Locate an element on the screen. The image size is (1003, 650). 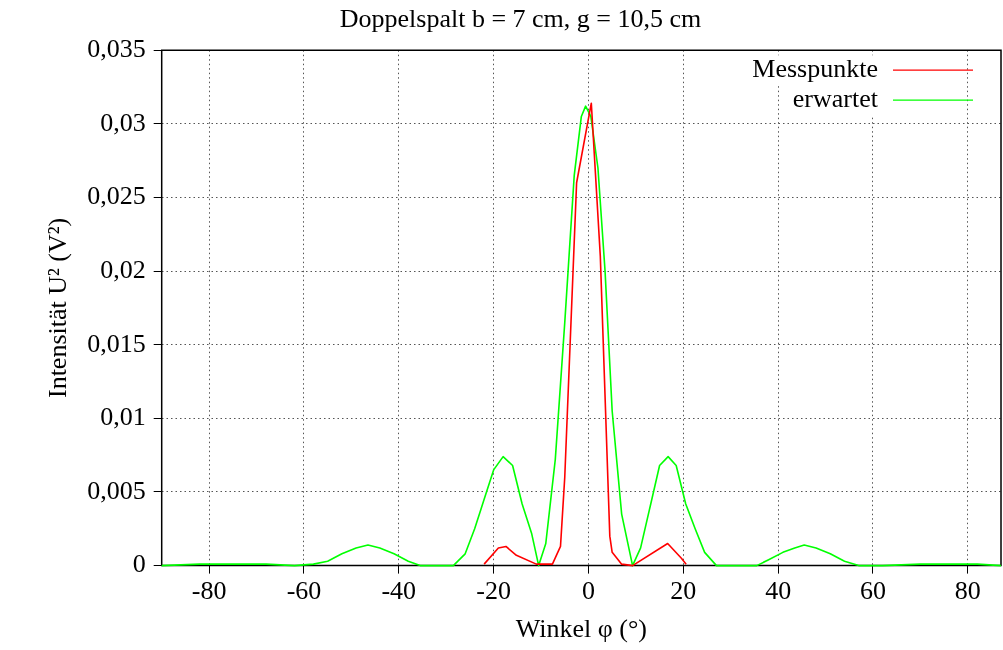
y-tick-label: 0,015 is located at coordinates (116, 343).